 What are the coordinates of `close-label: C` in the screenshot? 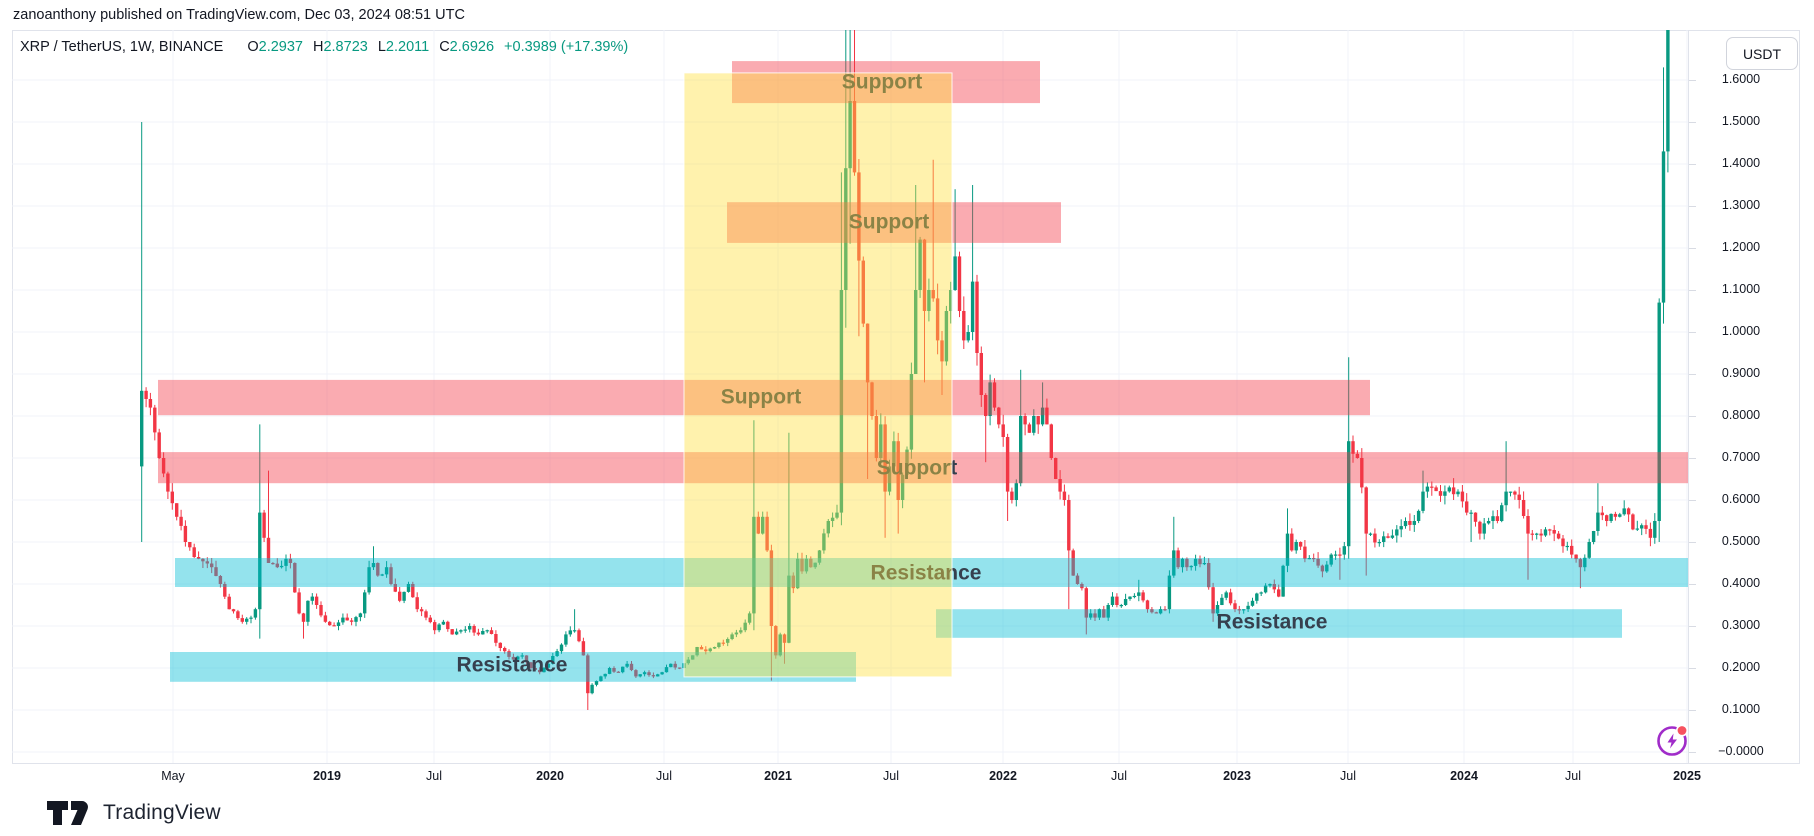 It's located at (444, 47).